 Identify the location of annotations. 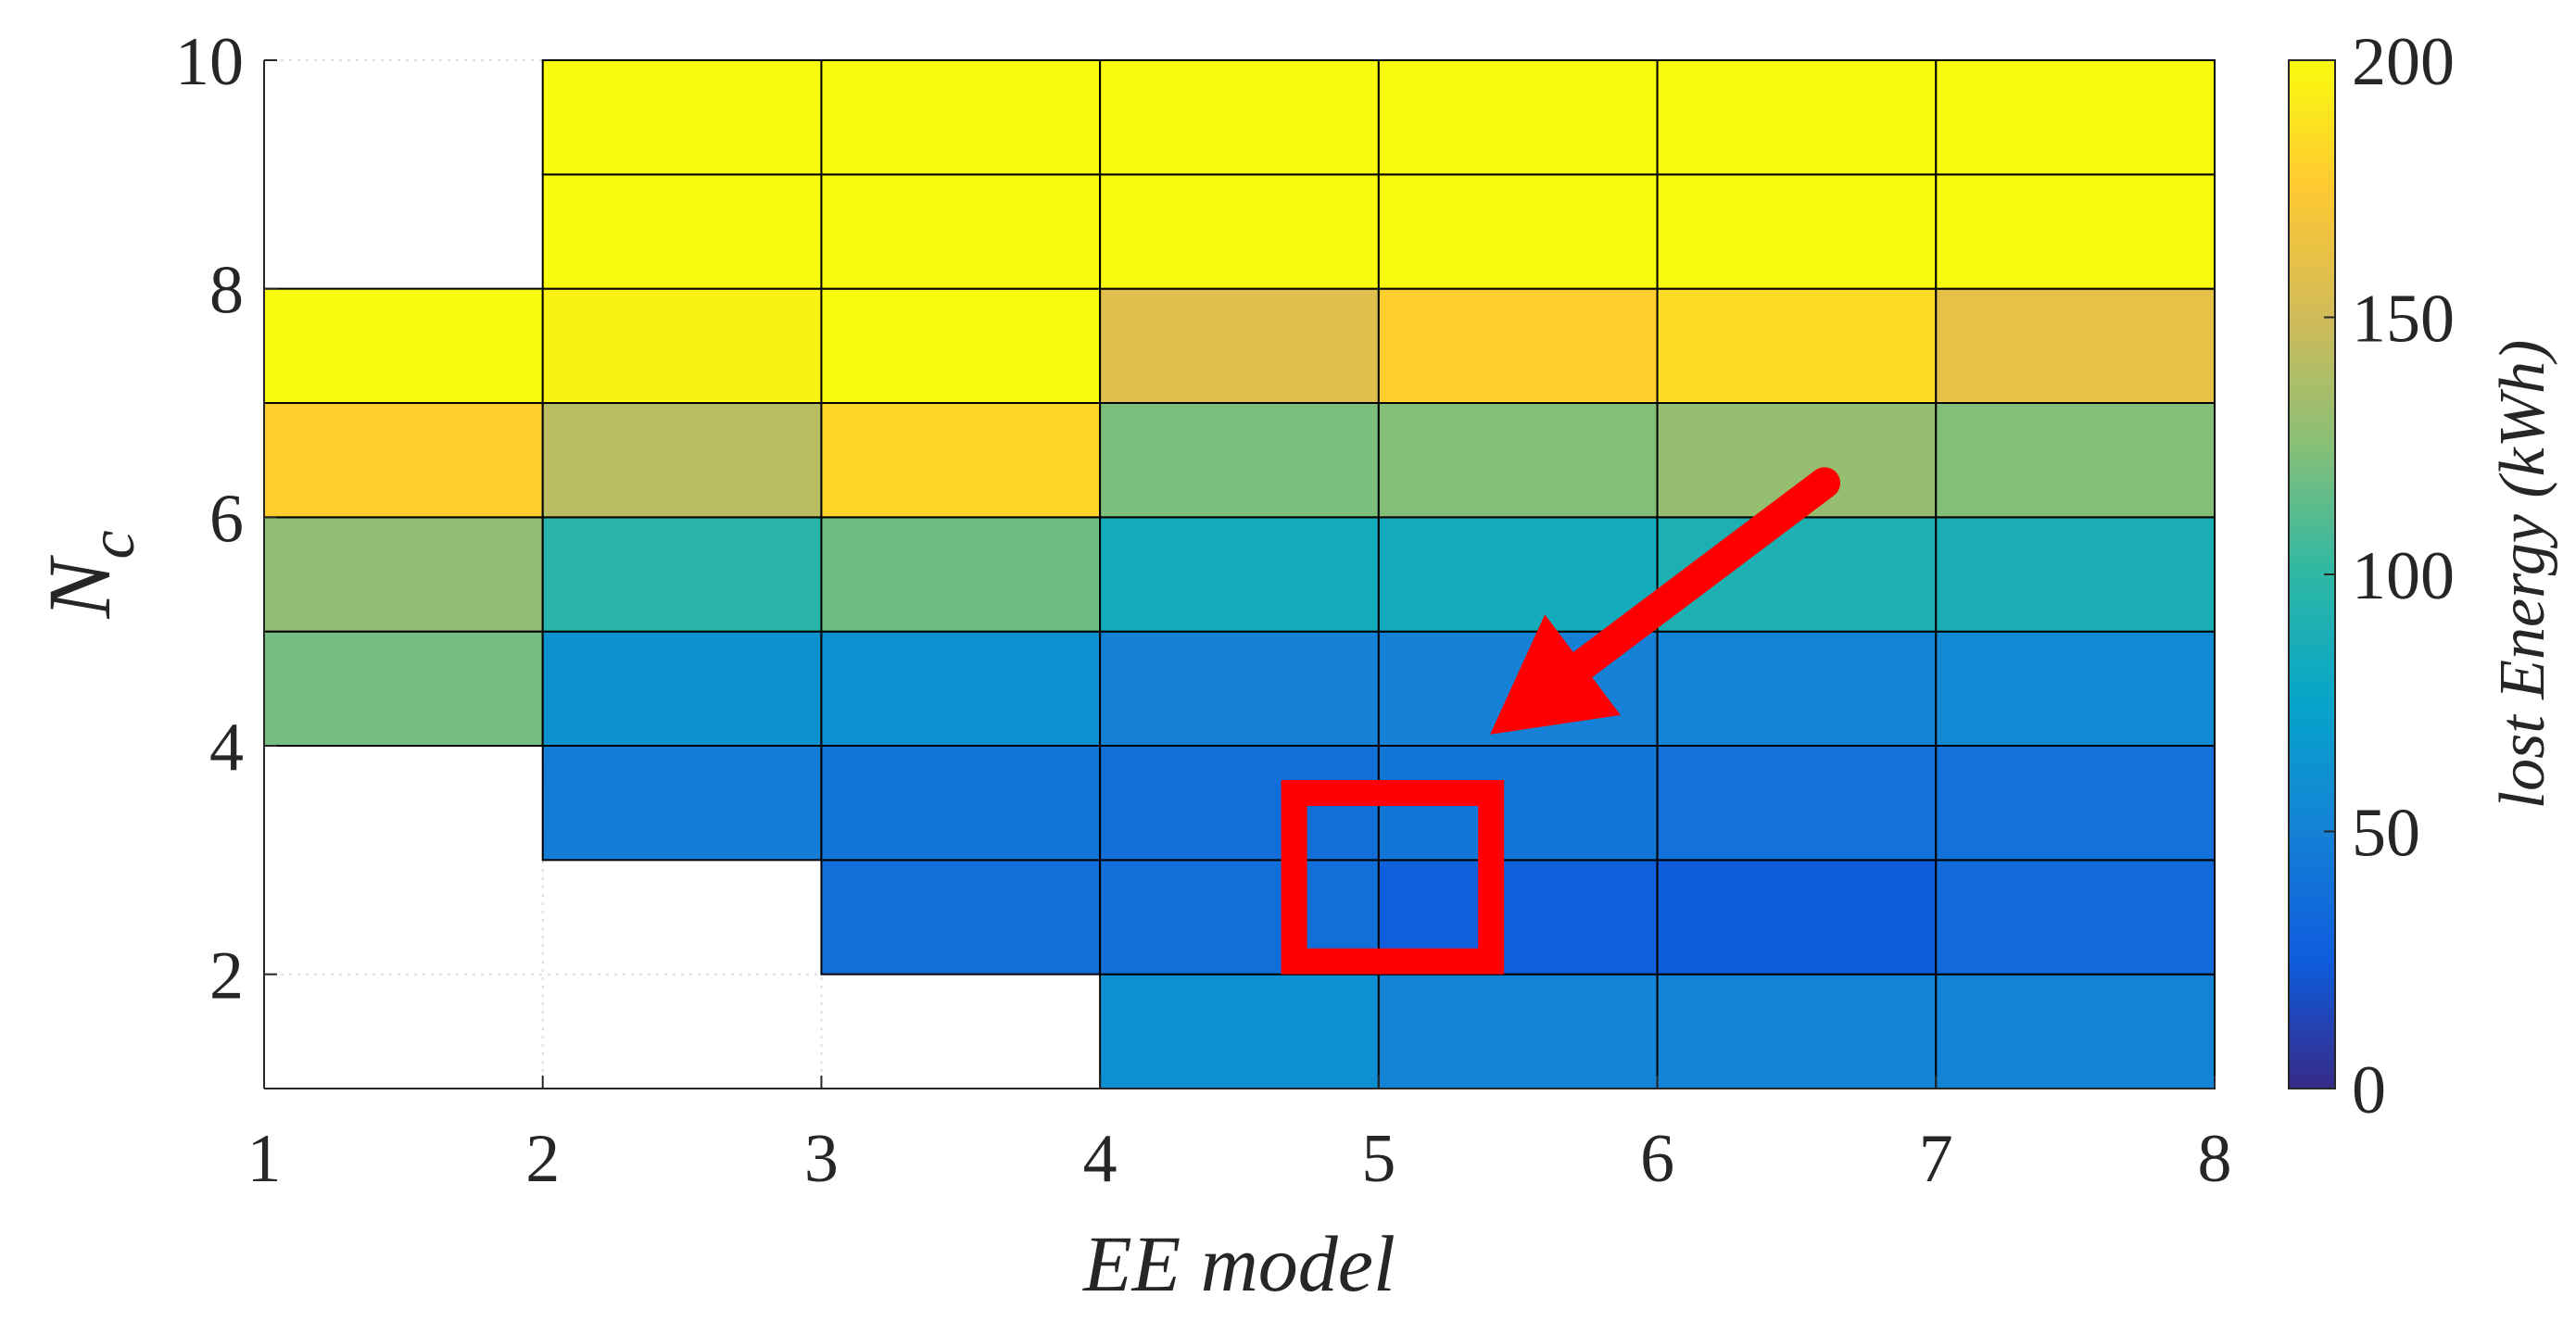
(1560, 721).